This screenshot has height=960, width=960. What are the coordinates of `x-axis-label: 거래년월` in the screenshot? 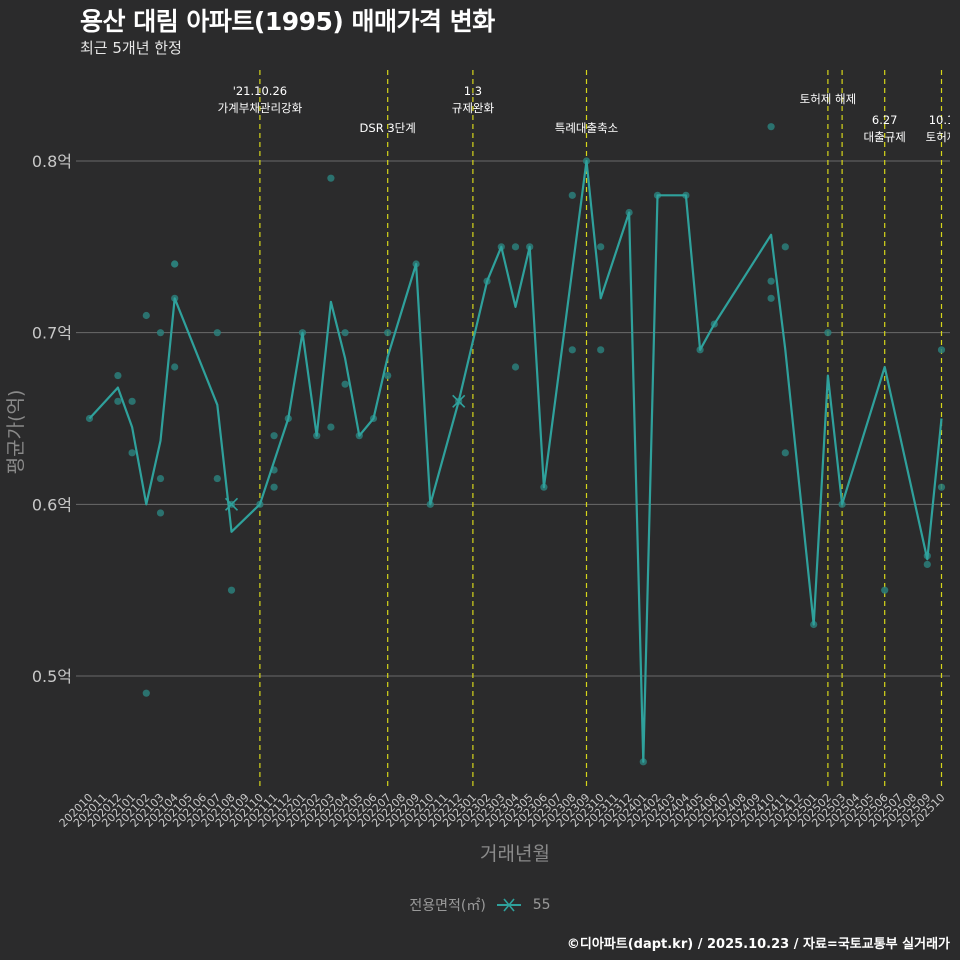 It's located at (515, 854).